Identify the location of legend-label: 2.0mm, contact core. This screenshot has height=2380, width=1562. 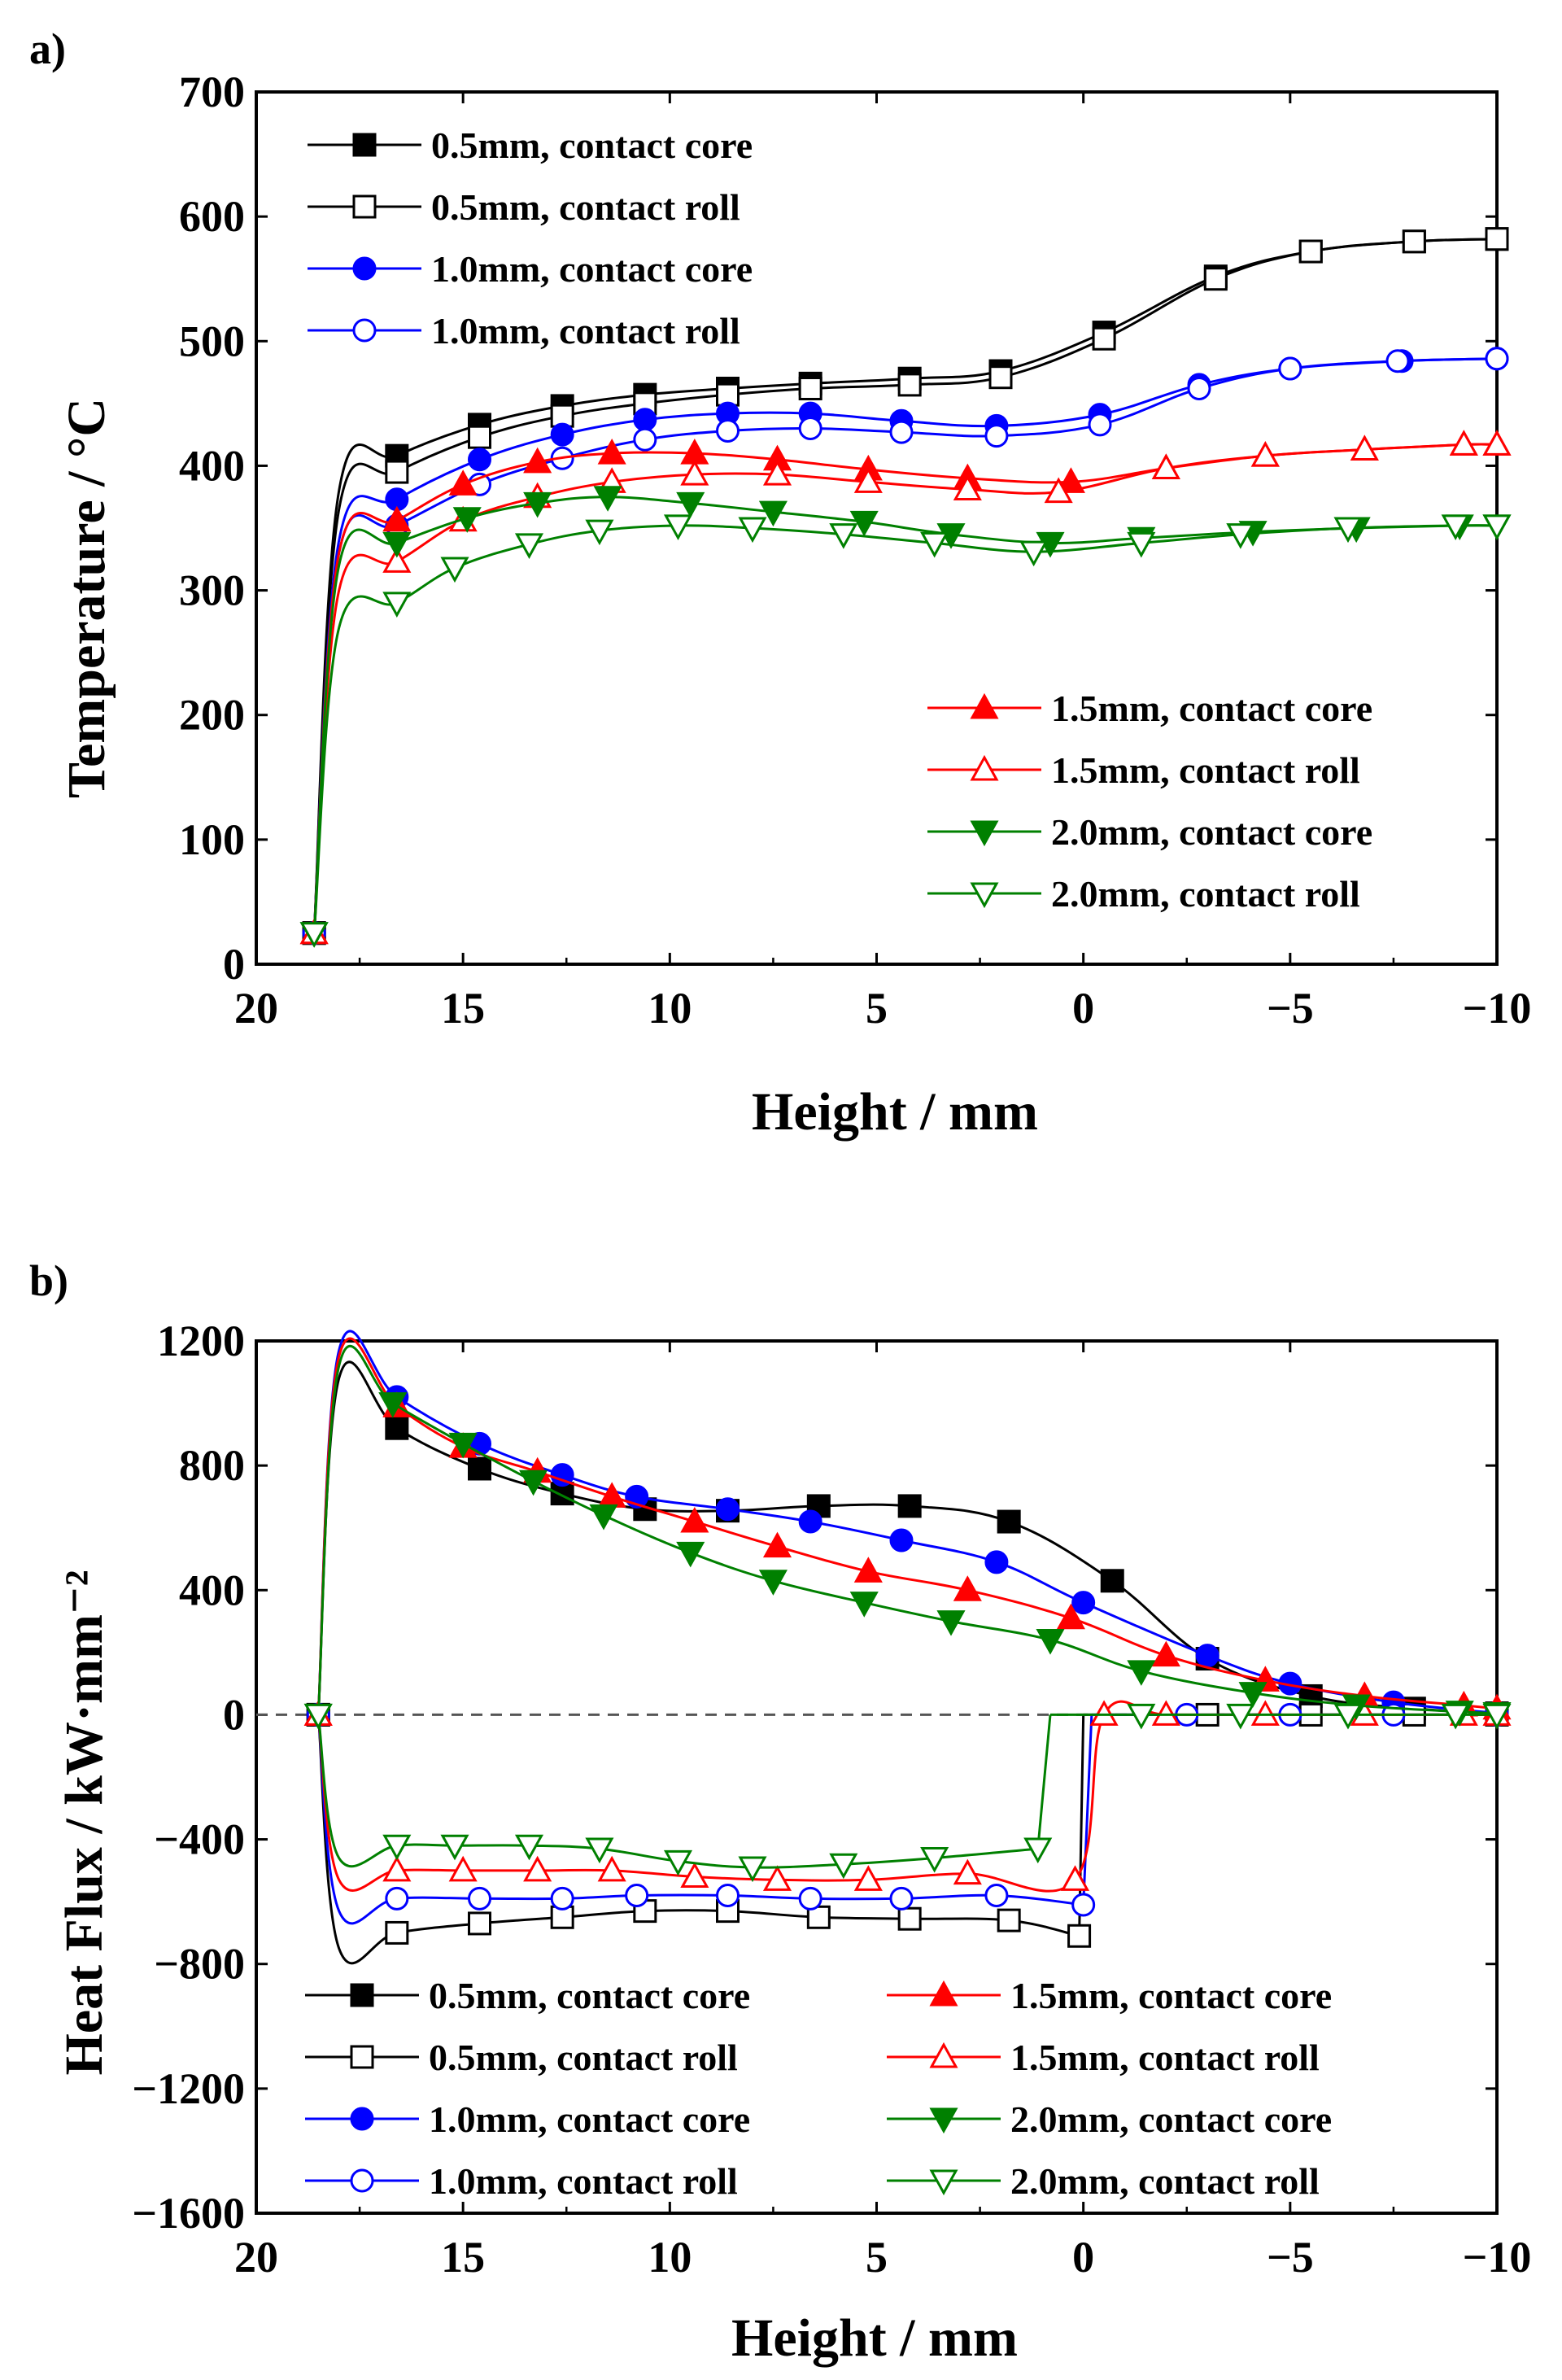
(1171, 2119).